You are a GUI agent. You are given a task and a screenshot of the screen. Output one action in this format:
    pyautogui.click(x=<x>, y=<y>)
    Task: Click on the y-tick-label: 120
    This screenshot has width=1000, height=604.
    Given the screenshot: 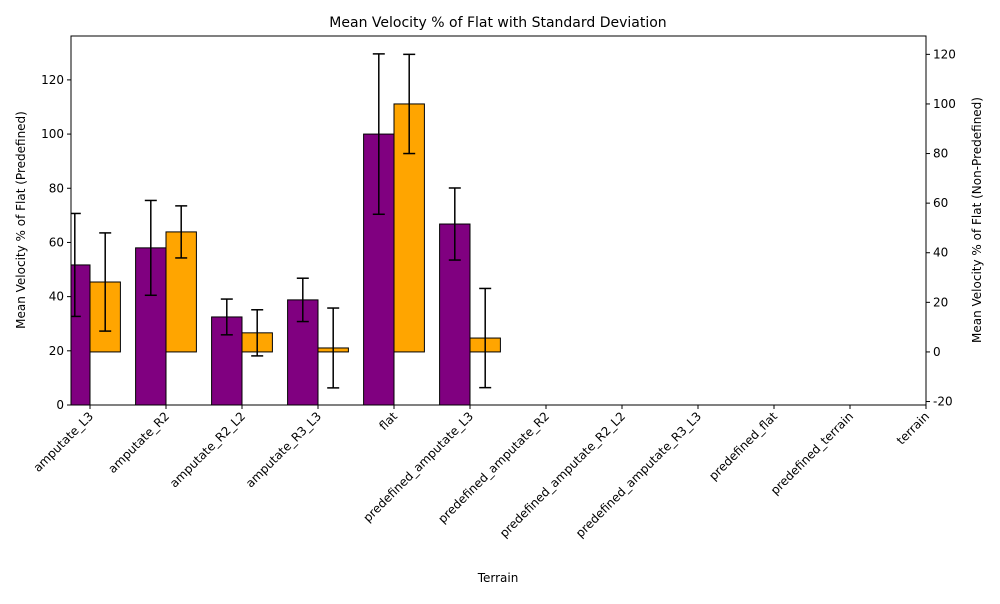 What is the action you would take?
    pyautogui.click(x=52, y=80)
    